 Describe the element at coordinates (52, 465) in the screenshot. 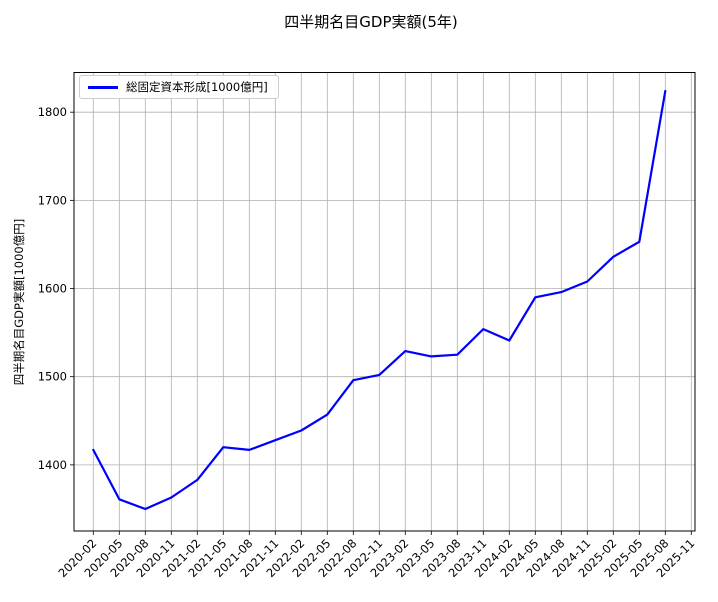

I see `y-tick-label: 1400` at that location.